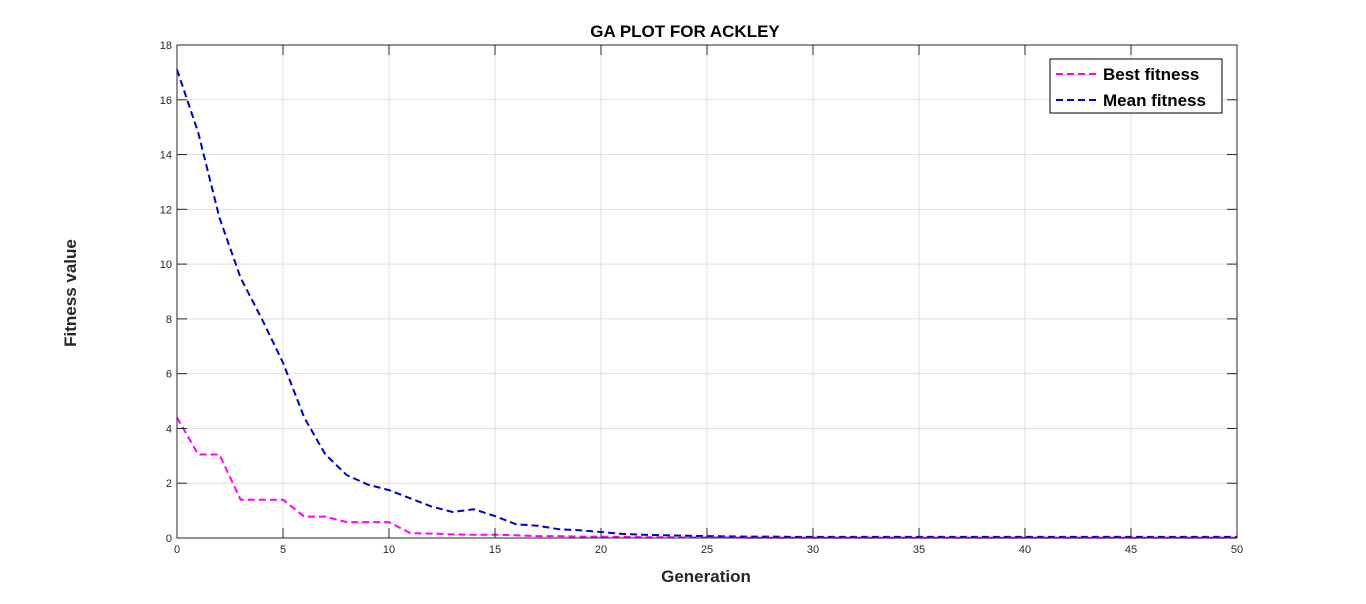  What do you see at coordinates (169, 320) in the screenshot?
I see `y-tick-label: 8` at bounding box center [169, 320].